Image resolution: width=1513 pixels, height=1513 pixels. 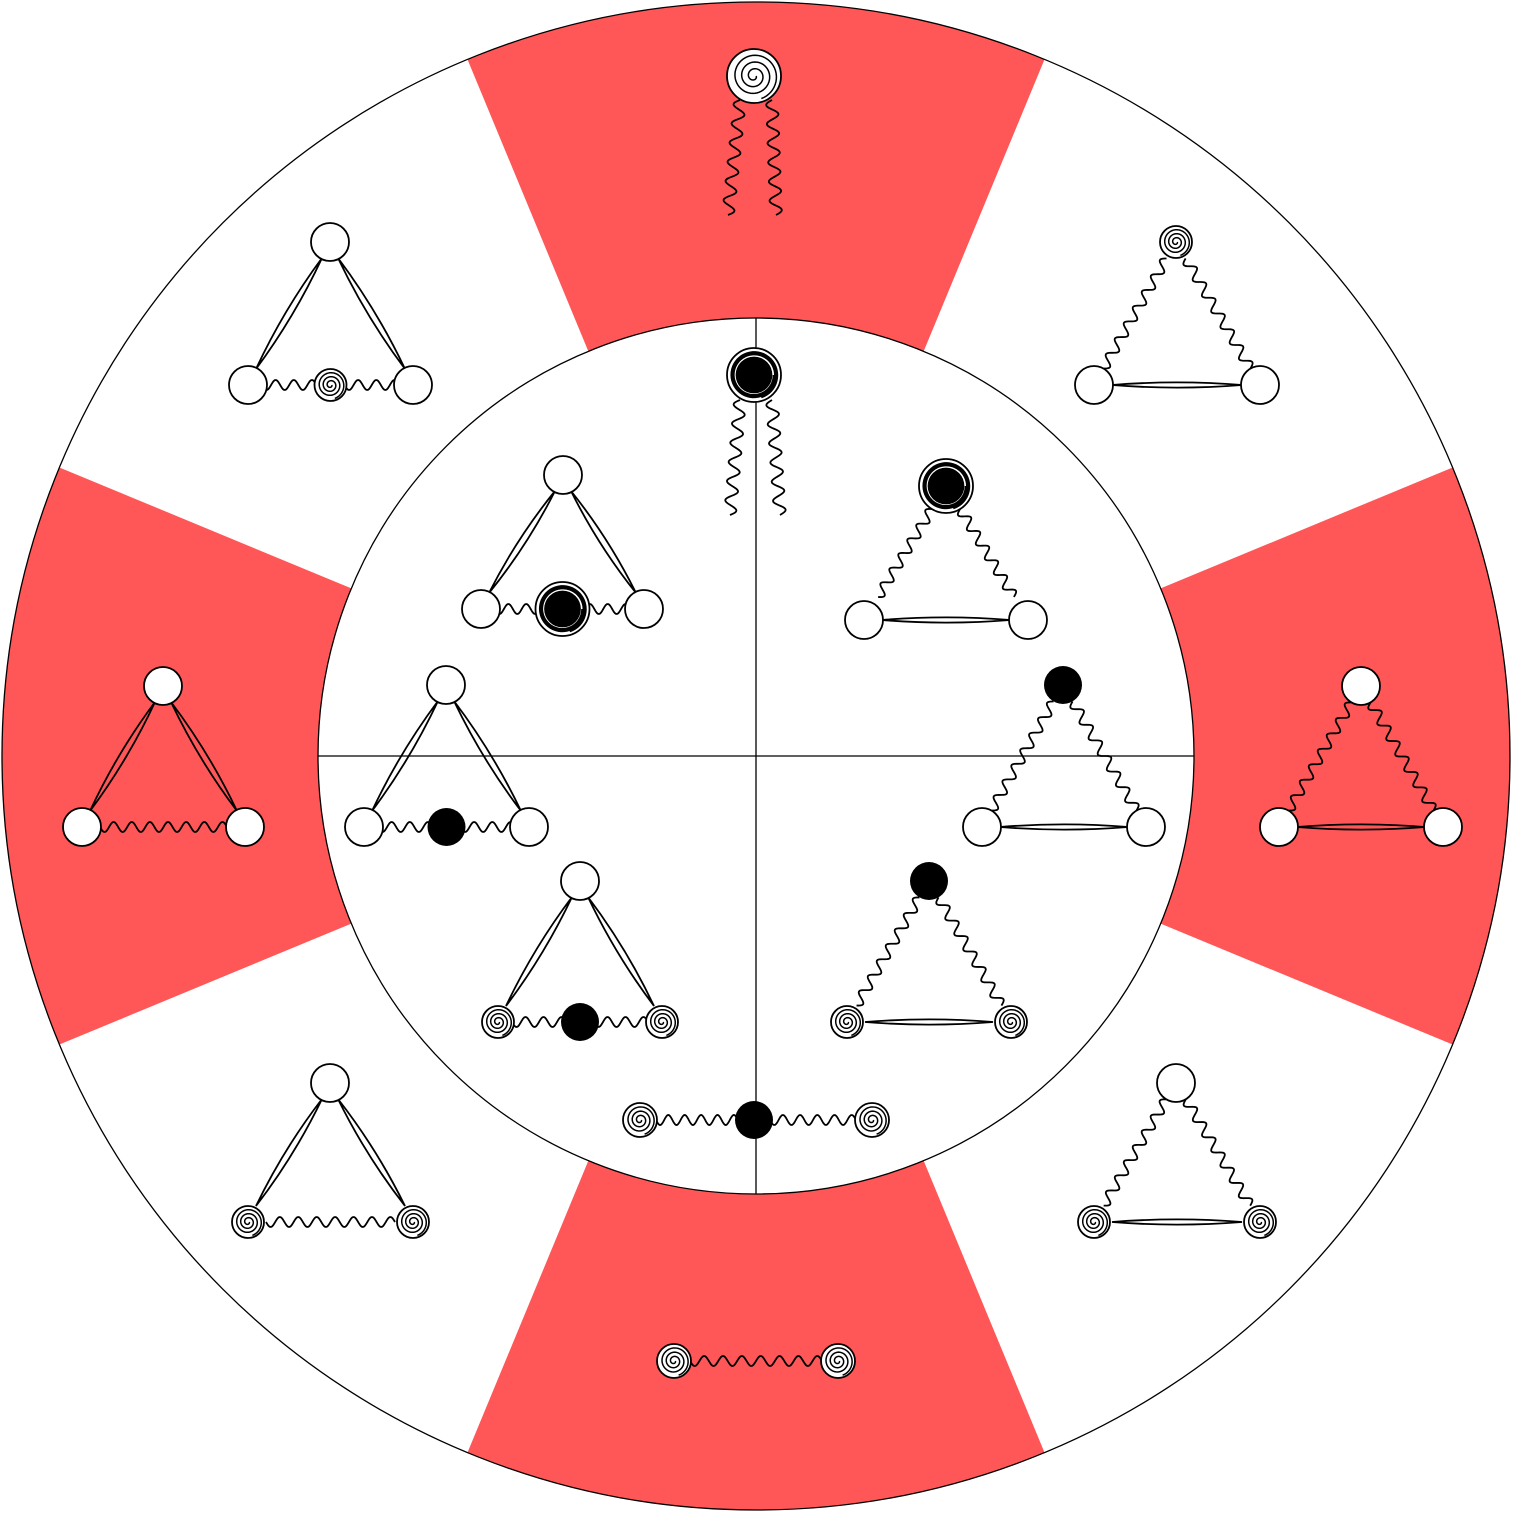 I want to click on inner-right-wavy-triangle, so click(x=1064, y=756).